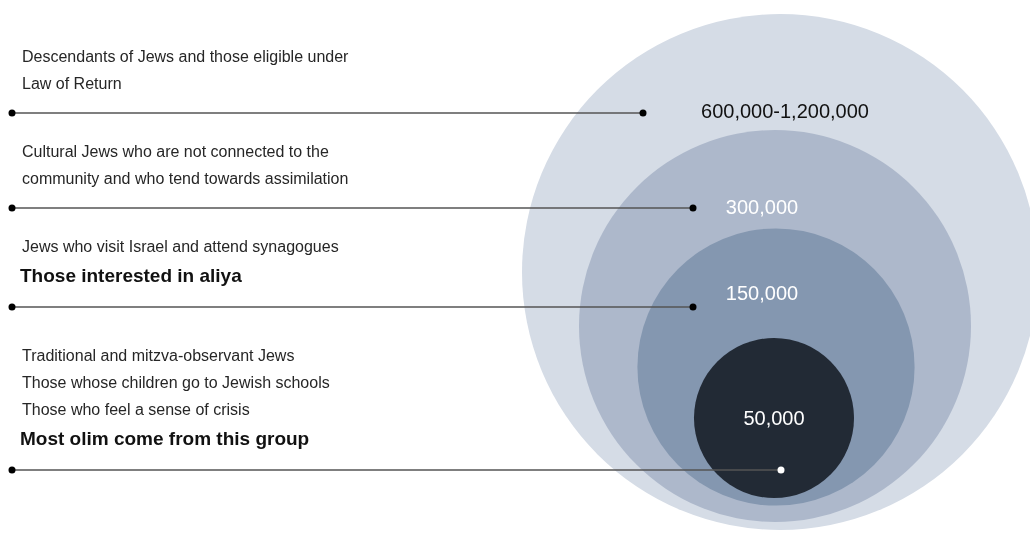 This screenshot has width=1030, height=542. Describe the element at coordinates (762, 206) in the screenshot. I see `data-label: 300,000` at that location.